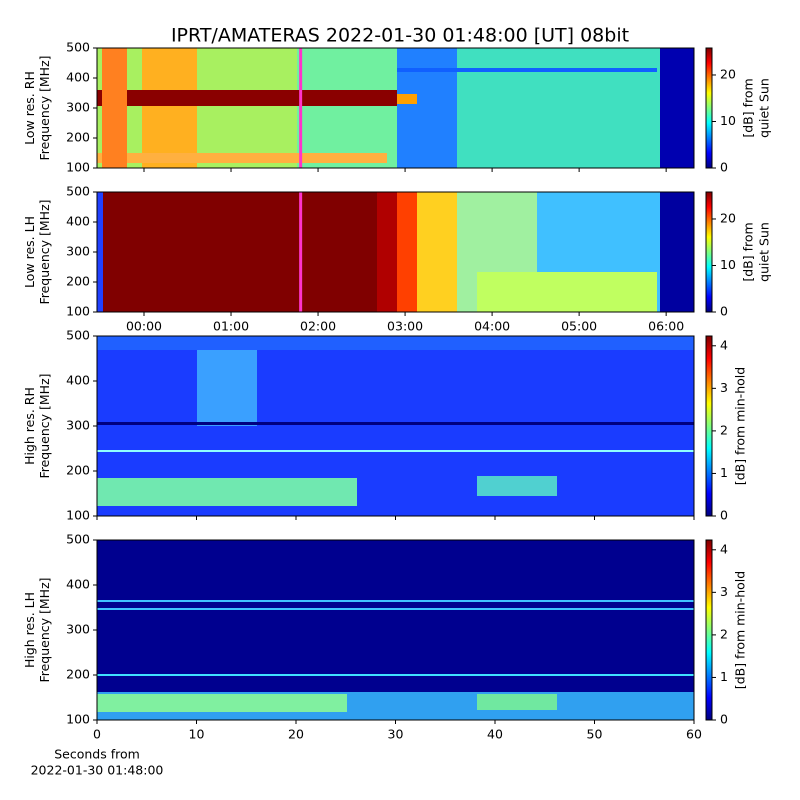 The image size is (800, 800). I want to click on x-axis-label: Seconds from, so click(97, 754).